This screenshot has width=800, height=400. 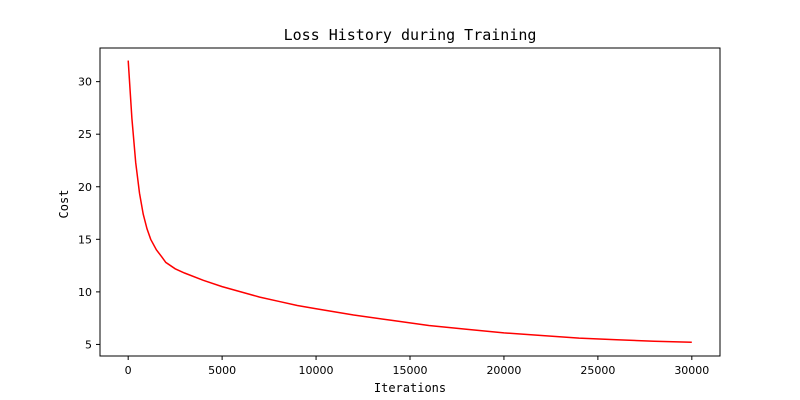 What do you see at coordinates (410, 35) in the screenshot?
I see `chart-title: Loss History during Training` at bounding box center [410, 35].